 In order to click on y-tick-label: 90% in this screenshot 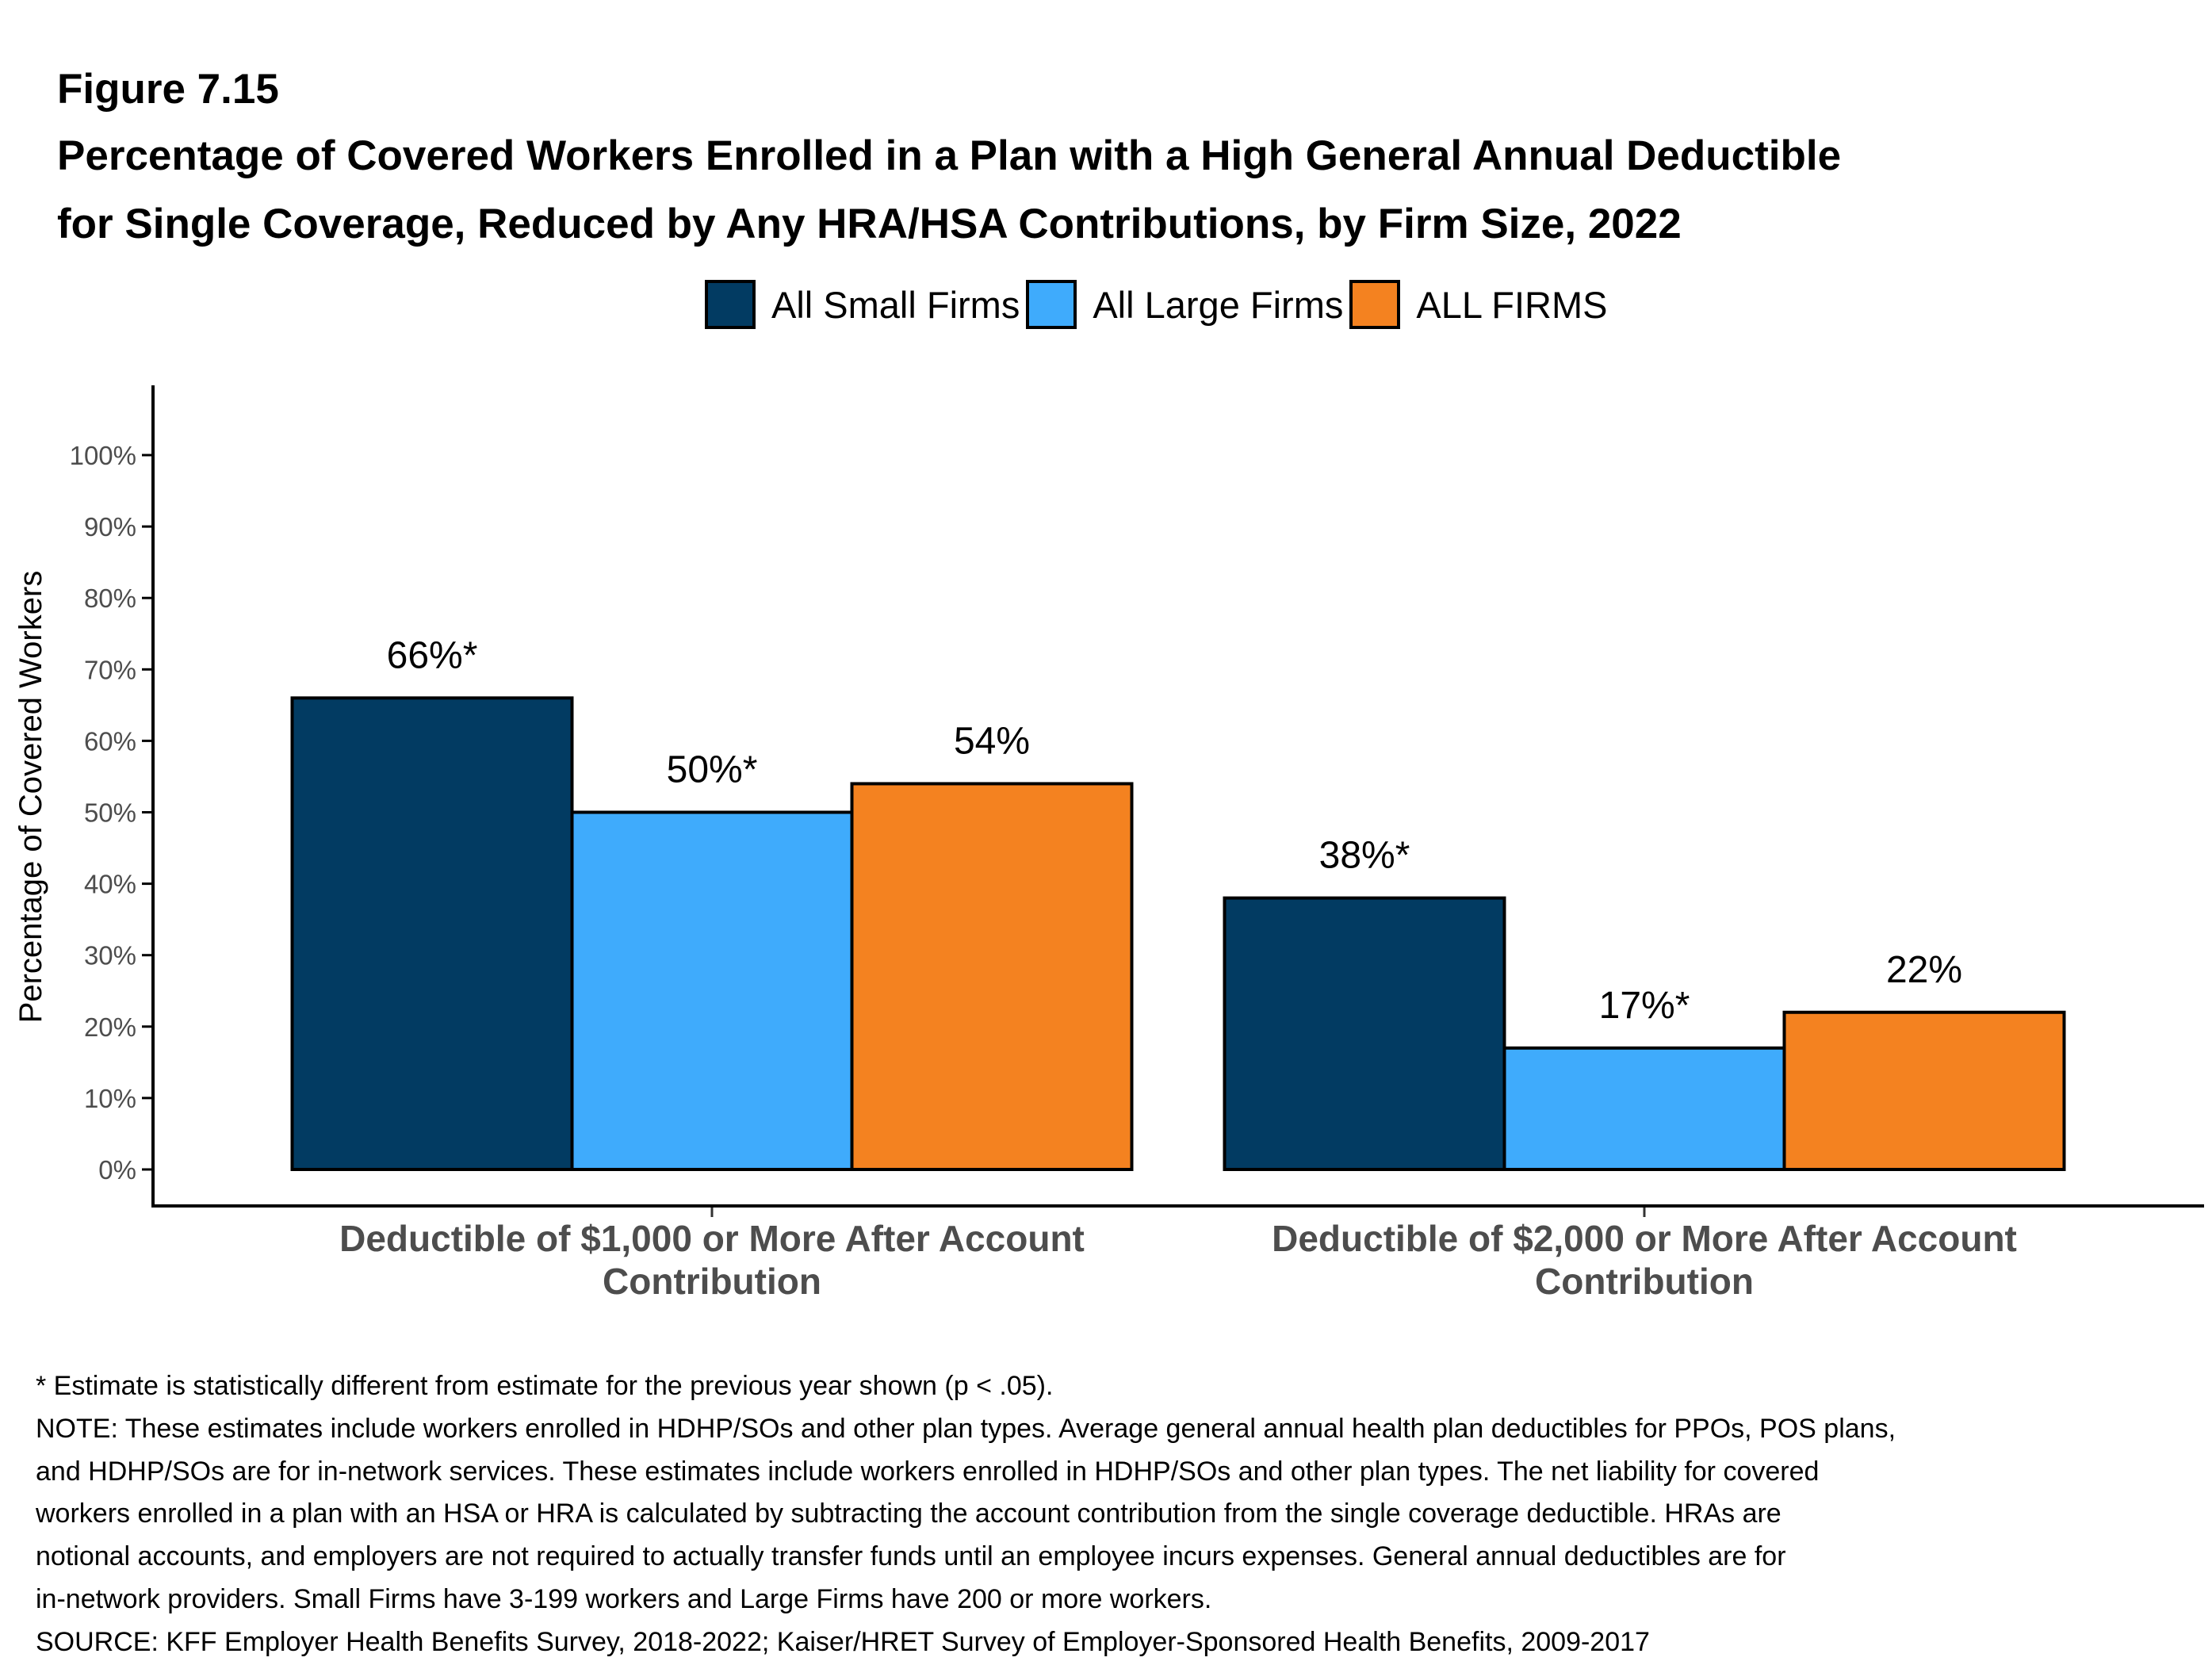, I will do `click(110, 527)`.